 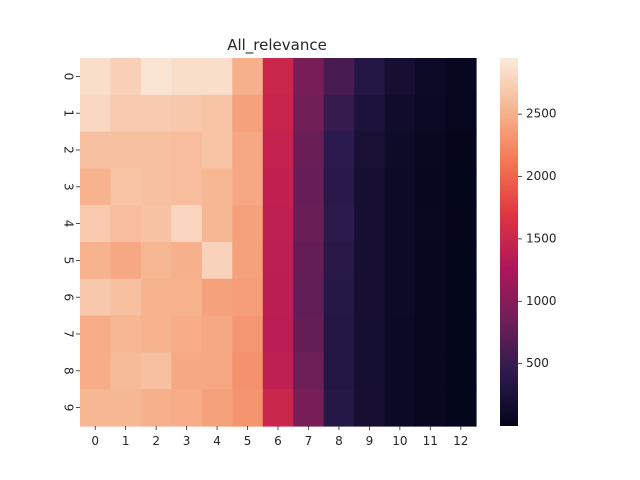 What do you see at coordinates (69, 408) in the screenshot?
I see `y-tick-label: 9` at bounding box center [69, 408].